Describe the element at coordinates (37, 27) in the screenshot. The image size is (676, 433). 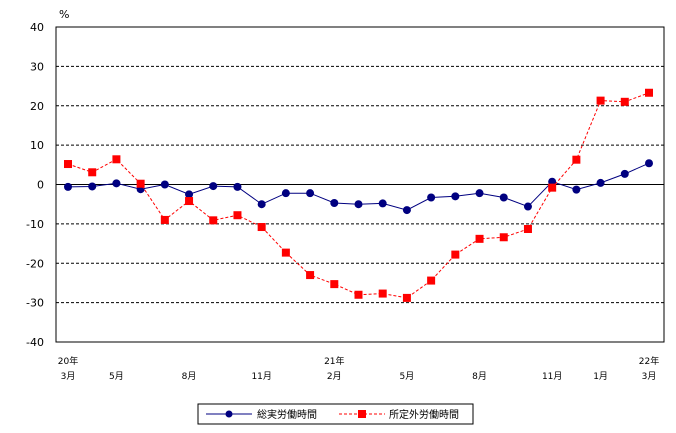
I see `y-tick-label: 40` at that location.